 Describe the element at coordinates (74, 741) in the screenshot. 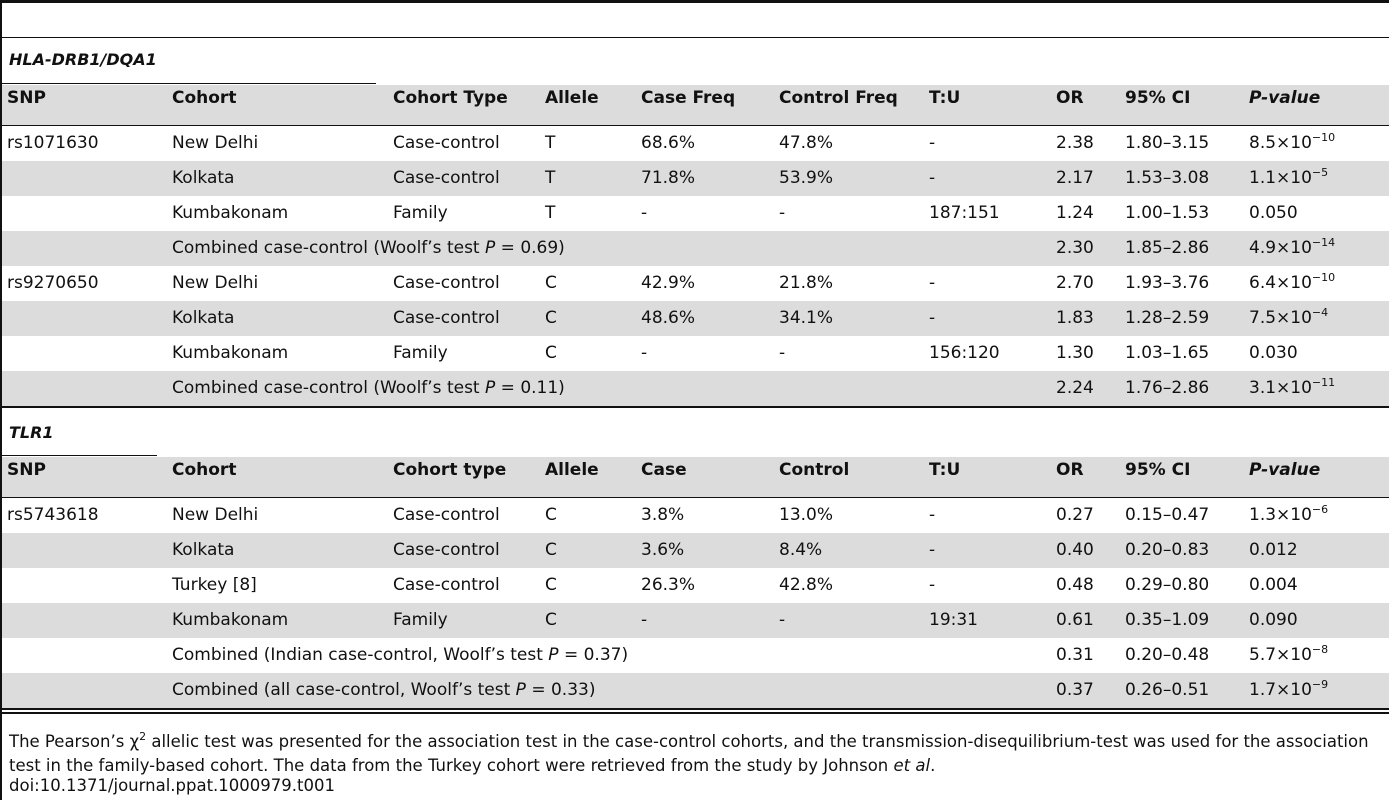

I see `footnote-text-start: The Pearson’s χ` at that location.